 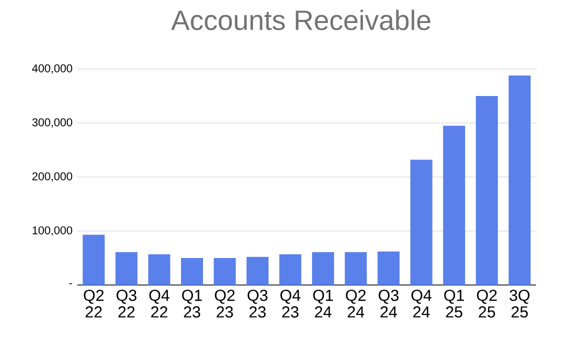 What do you see at coordinates (290, 304) in the screenshot?
I see `x-tick-label: Q4 23` at bounding box center [290, 304].